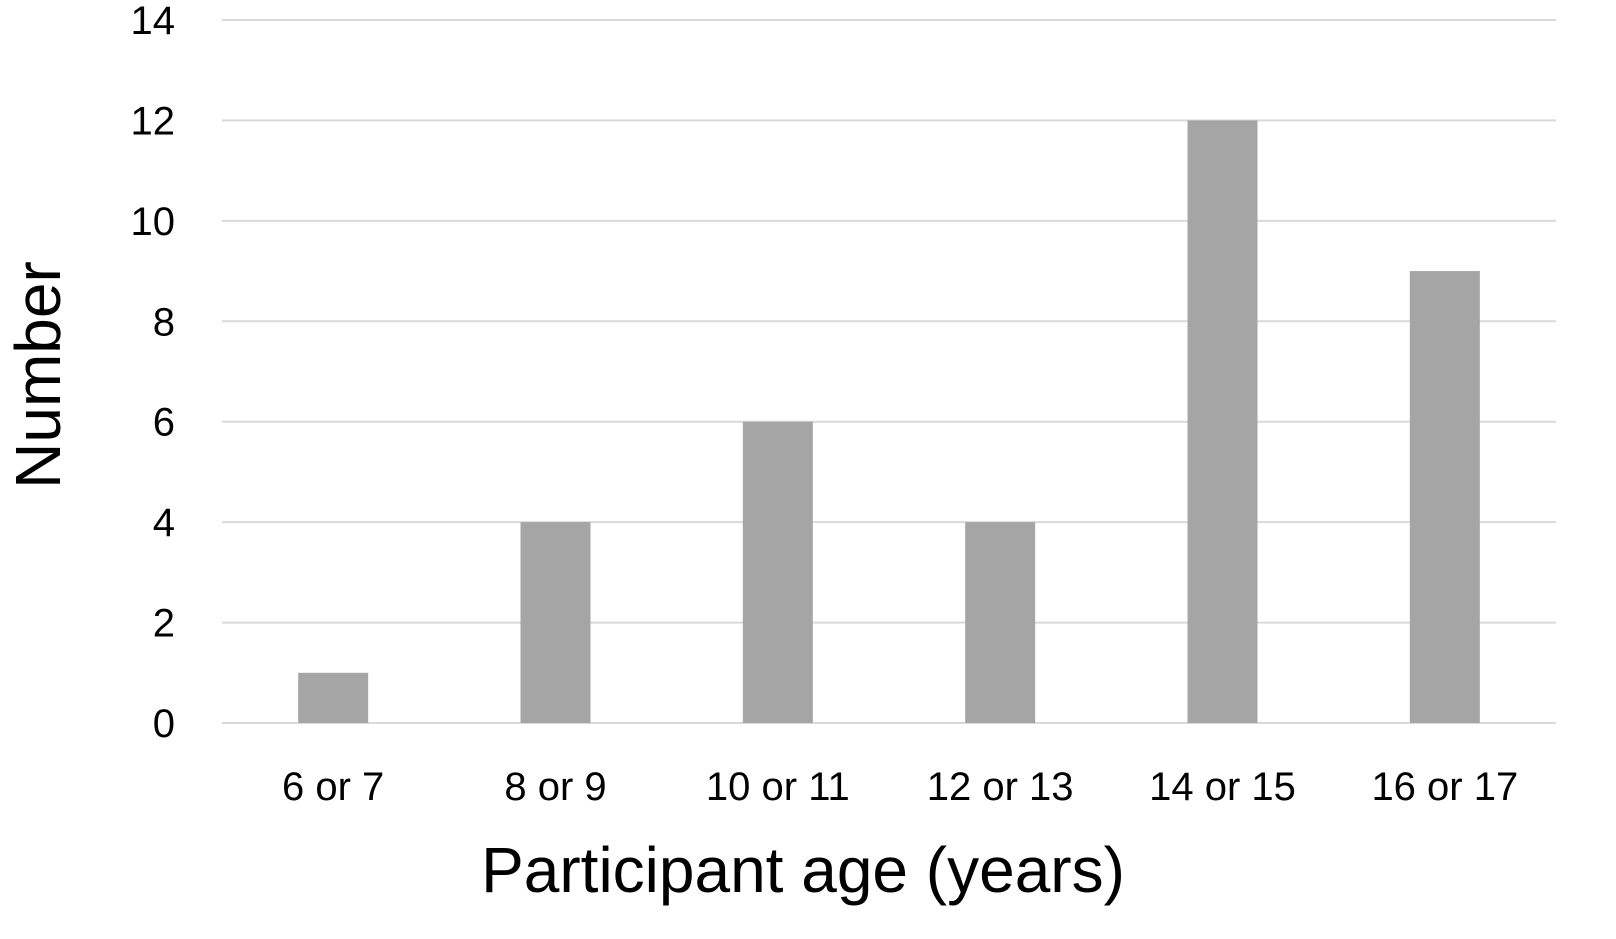  What do you see at coordinates (778, 787) in the screenshot?
I see `x-tick-label: 10 or 11` at bounding box center [778, 787].